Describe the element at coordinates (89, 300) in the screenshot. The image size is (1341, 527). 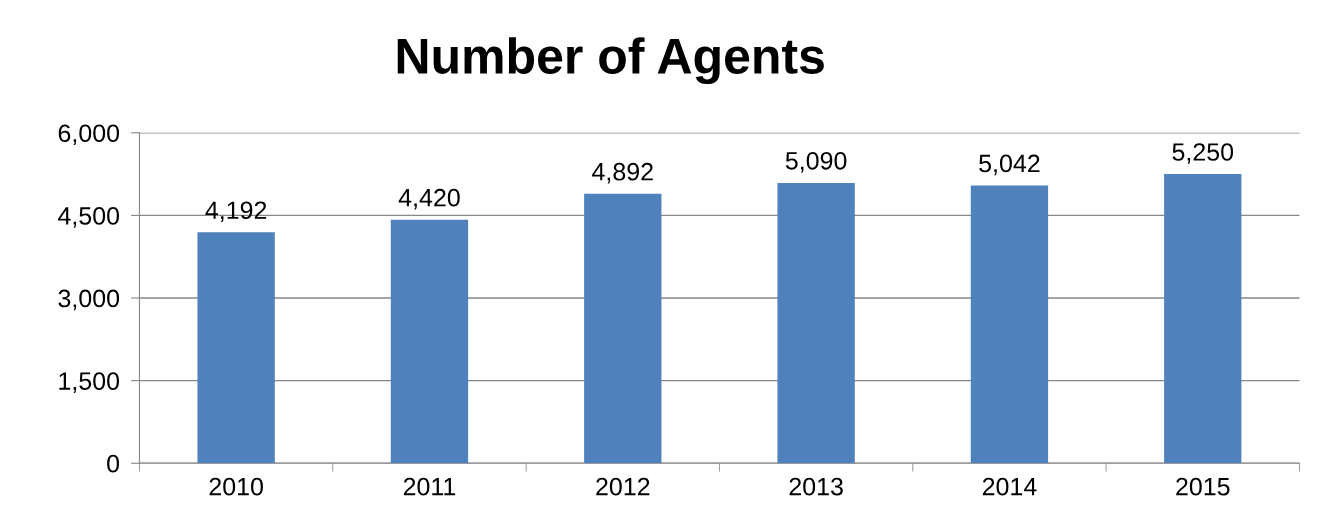
I see `y-tick-label: 3,000` at that location.